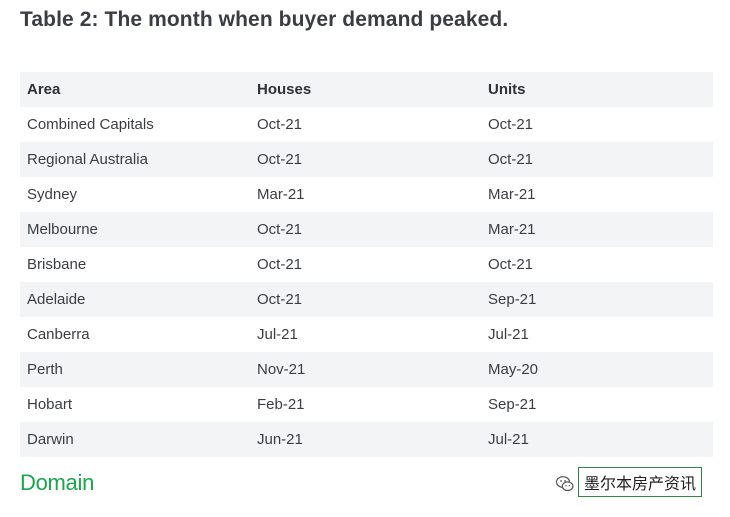 The image size is (730, 517). Describe the element at coordinates (57, 482) in the screenshot. I see `domain-logo: Domain` at that location.